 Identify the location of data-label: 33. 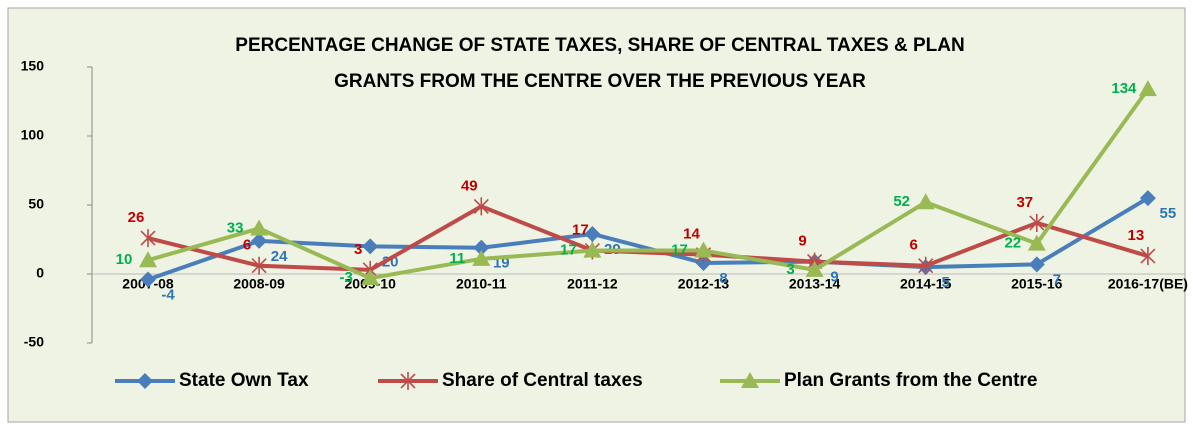
(235, 227).